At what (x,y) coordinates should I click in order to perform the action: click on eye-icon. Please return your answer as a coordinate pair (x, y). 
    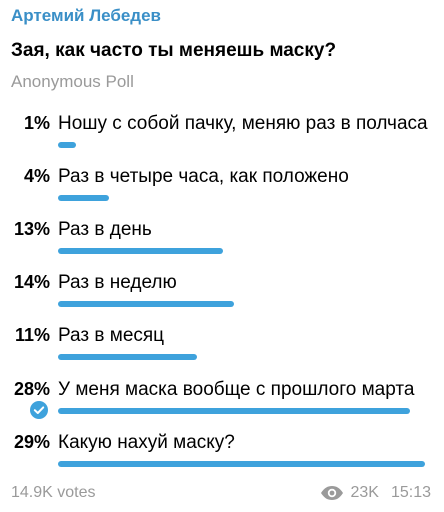
    Looking at the image, I should click on (332, 493).